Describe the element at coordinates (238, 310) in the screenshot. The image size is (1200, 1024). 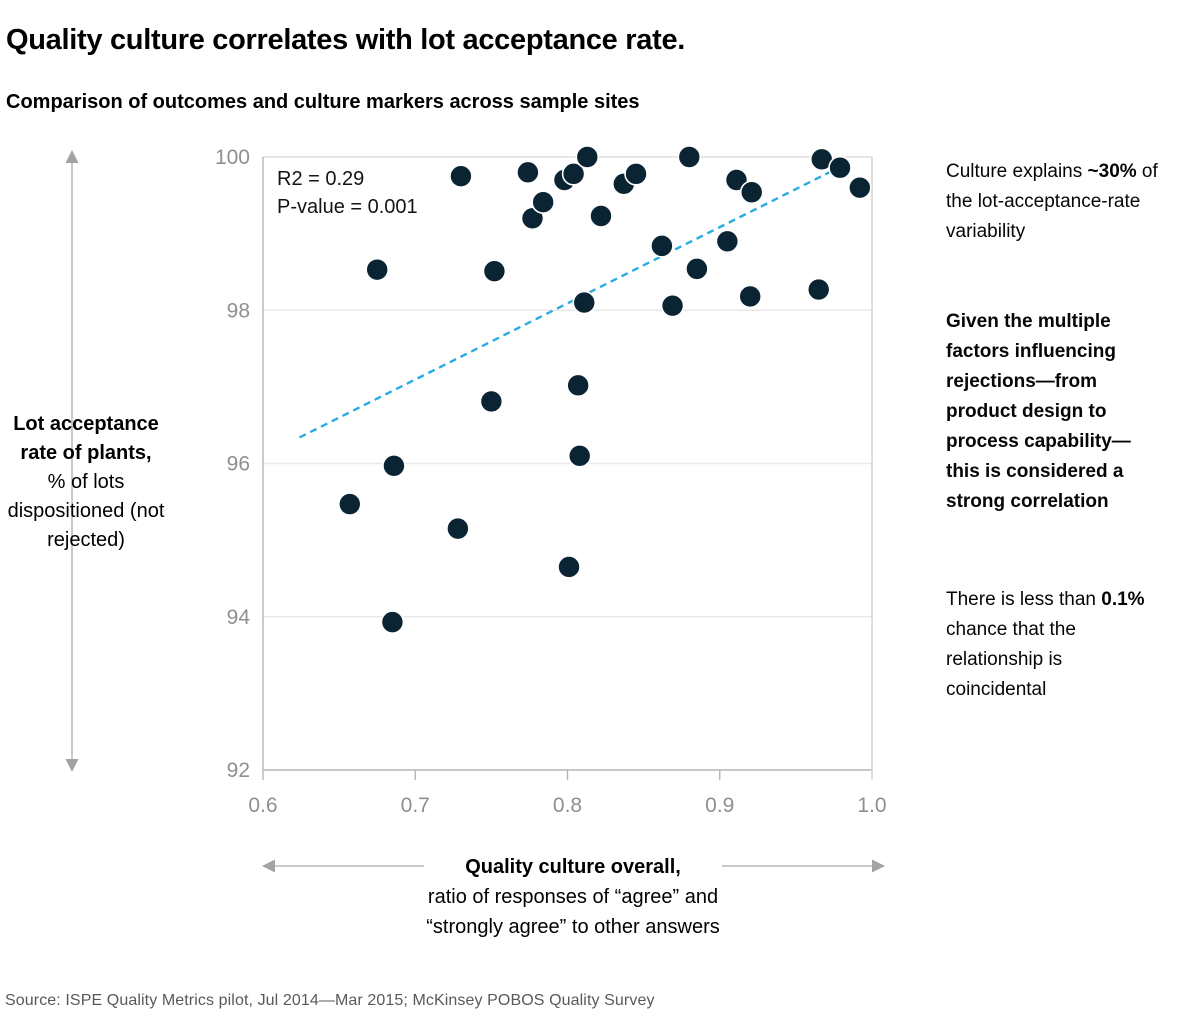
I see `y-tick-label: 98` at that location.